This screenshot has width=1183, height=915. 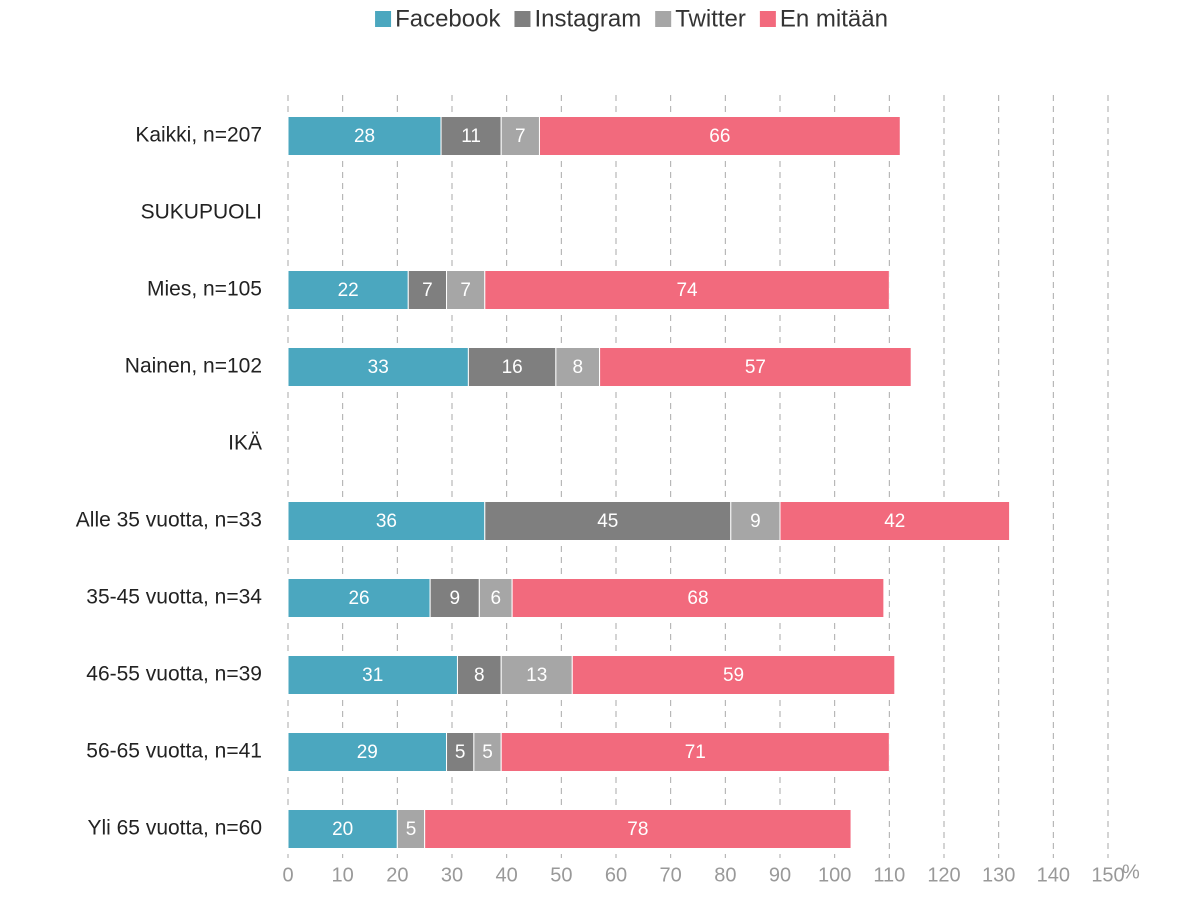 What do you see at coordinates (889, 875) in the screenshot?
I see `x-tick-label: 110` at bounding box center [889, 875].